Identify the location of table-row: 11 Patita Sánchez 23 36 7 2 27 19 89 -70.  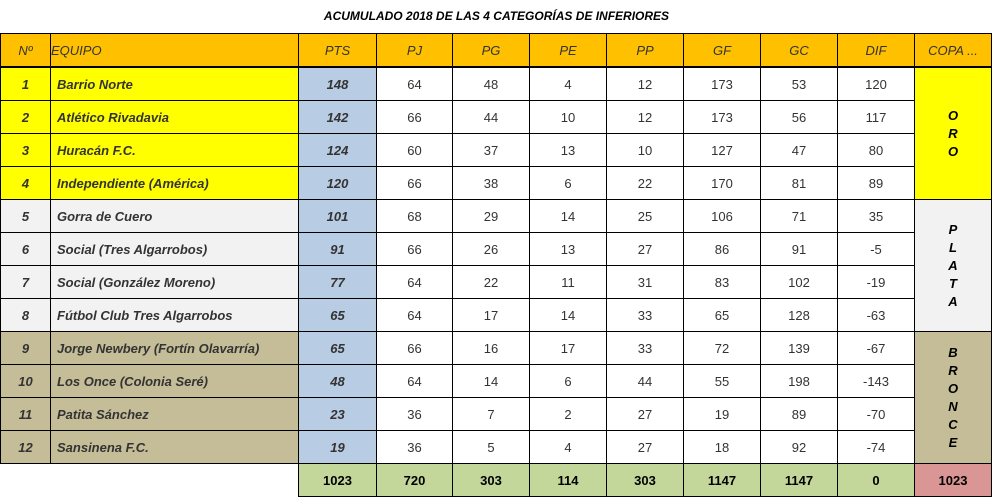
(496, 414).